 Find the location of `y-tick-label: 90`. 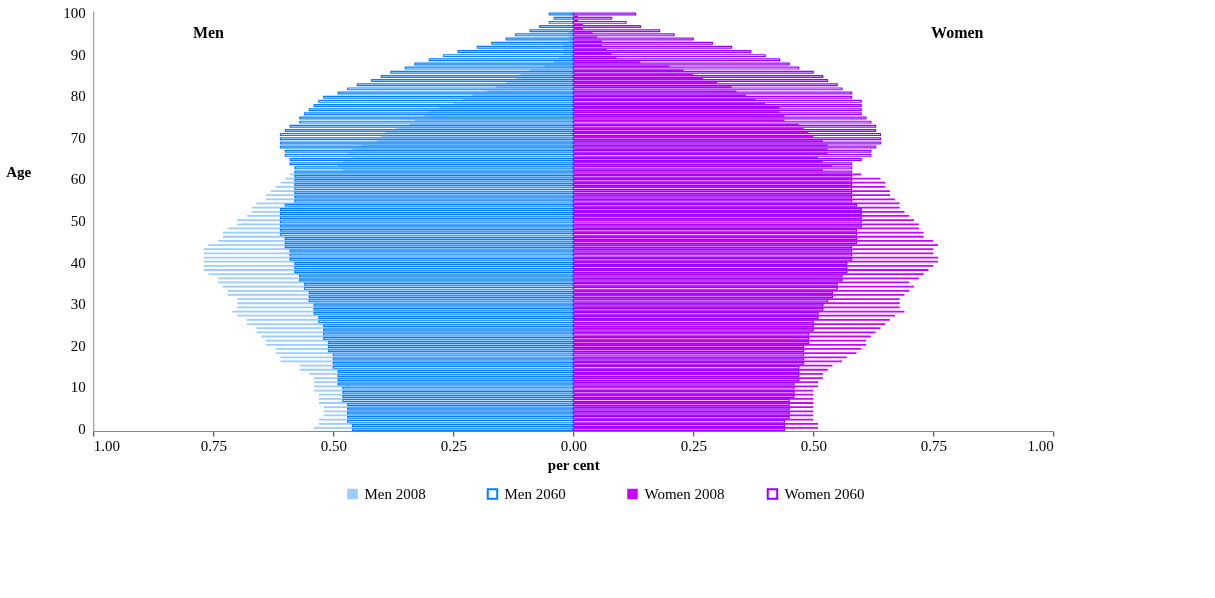

y-tick-label: 90 is located at coordinates (78, 54).